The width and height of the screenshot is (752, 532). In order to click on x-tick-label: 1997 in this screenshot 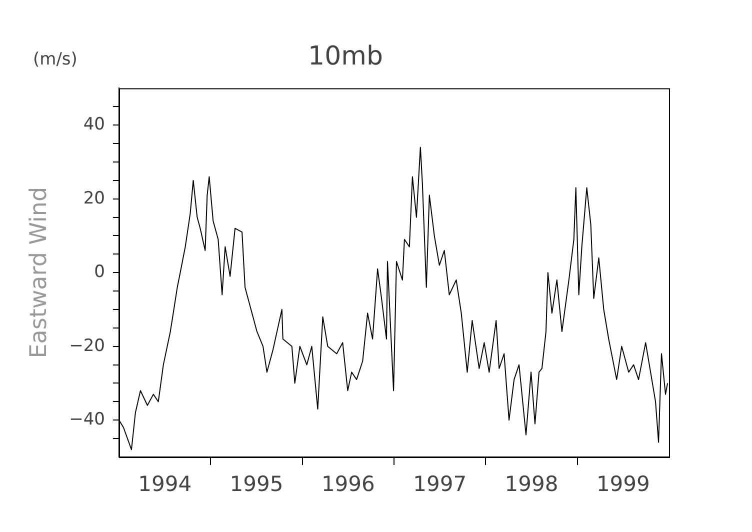, I will do `click(440, 484)`.